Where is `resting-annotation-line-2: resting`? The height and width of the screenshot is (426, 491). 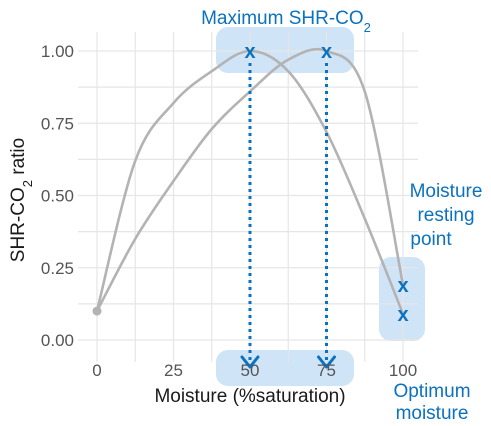
resting-annotation-line-2: resting is located at coordinates (445, 215).